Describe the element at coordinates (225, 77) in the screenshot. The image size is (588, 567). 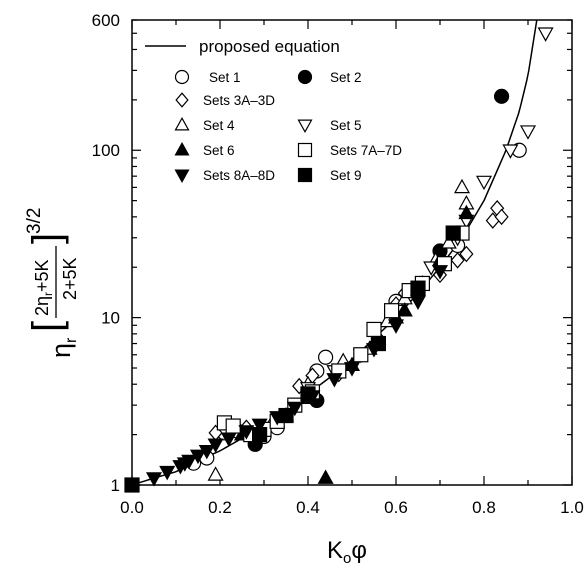
I see `legend-label-set-1: Set 1` at that location.